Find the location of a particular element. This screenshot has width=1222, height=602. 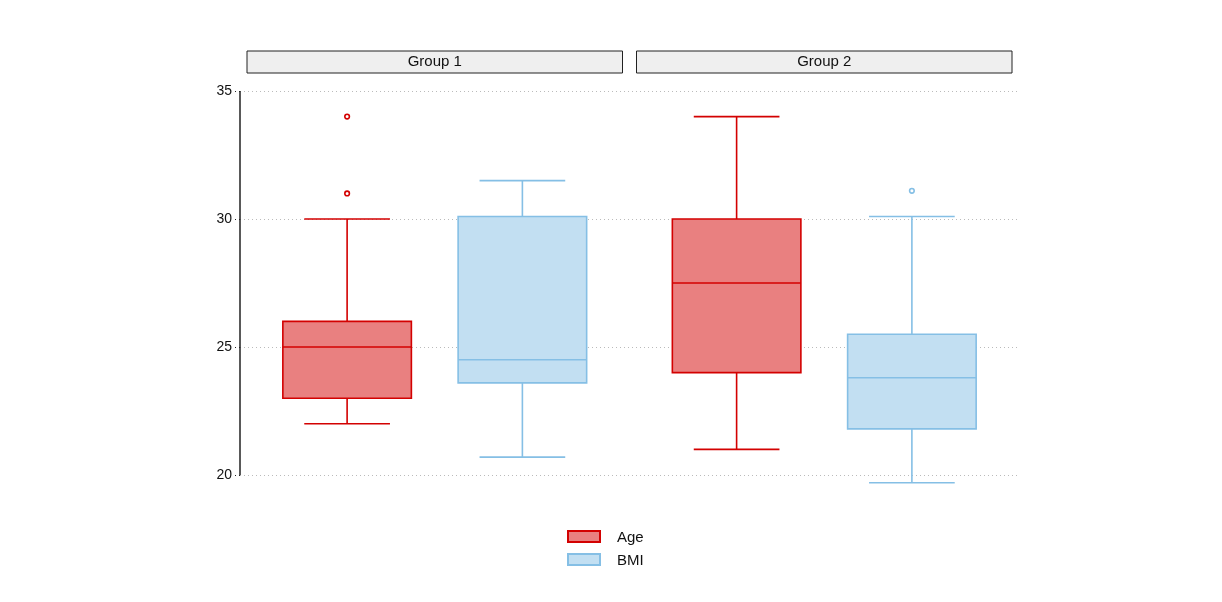

legend-label: BMI is located at coordinates (630, 559).